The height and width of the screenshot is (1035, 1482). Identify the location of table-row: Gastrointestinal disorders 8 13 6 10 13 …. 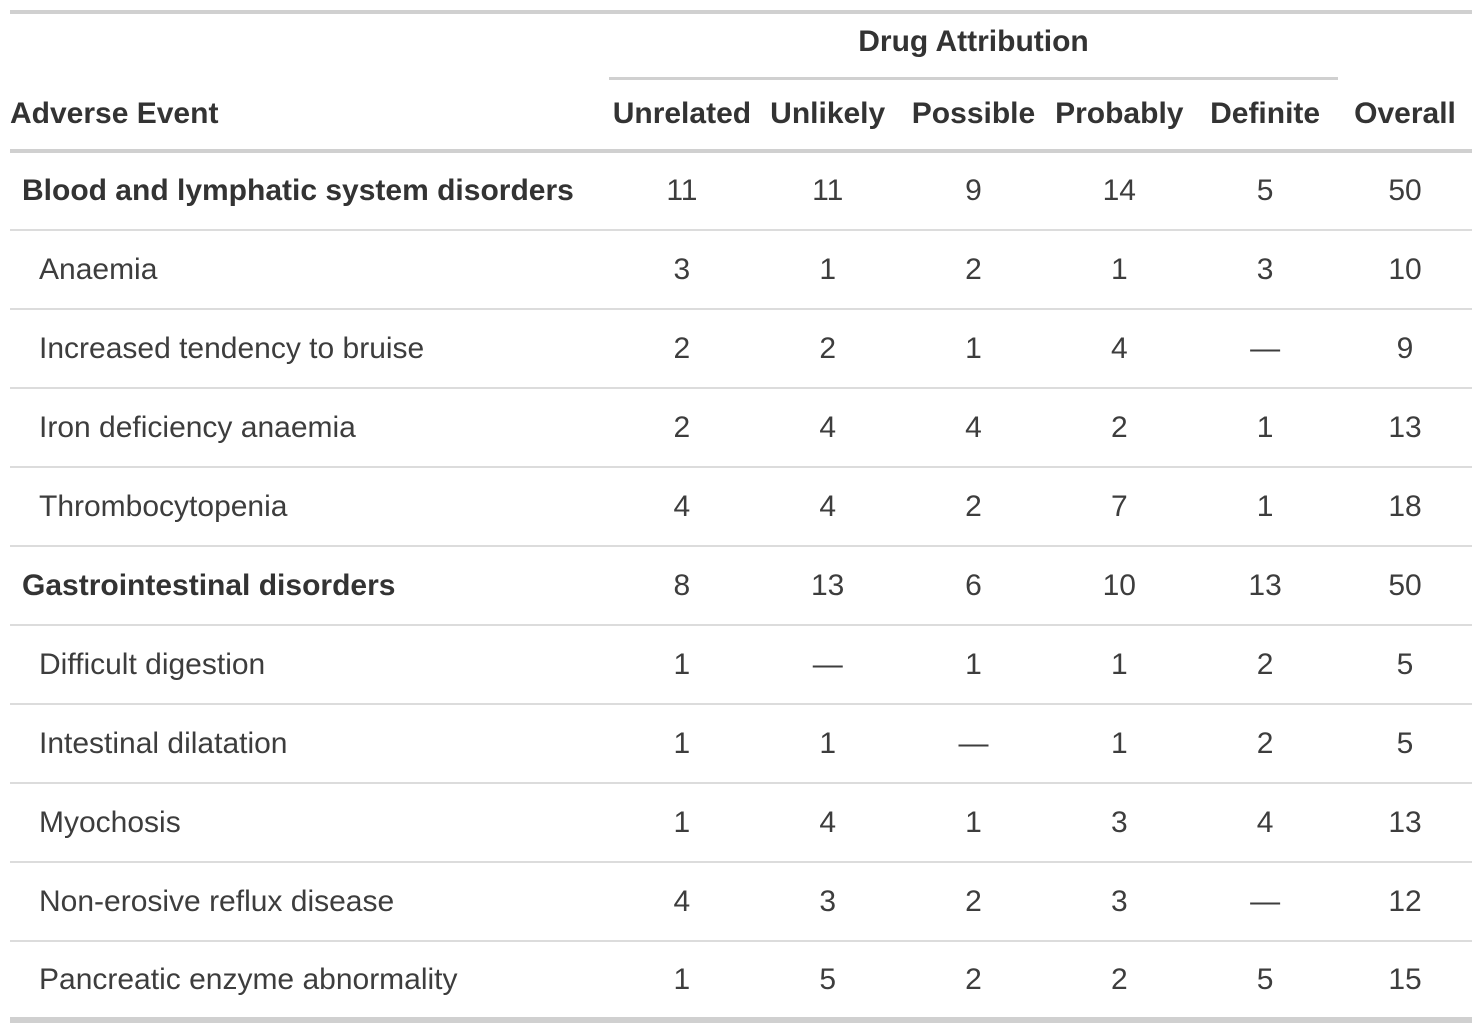
(741, 585).